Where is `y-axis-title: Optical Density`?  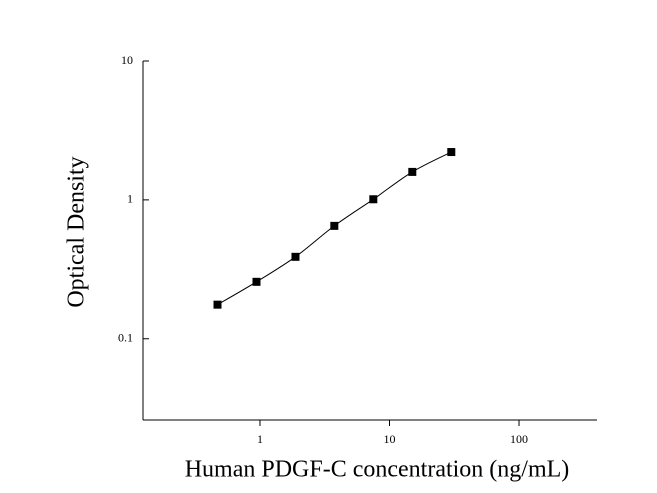 y-axis-title: Optical Density is located at coordinates (77, 231).